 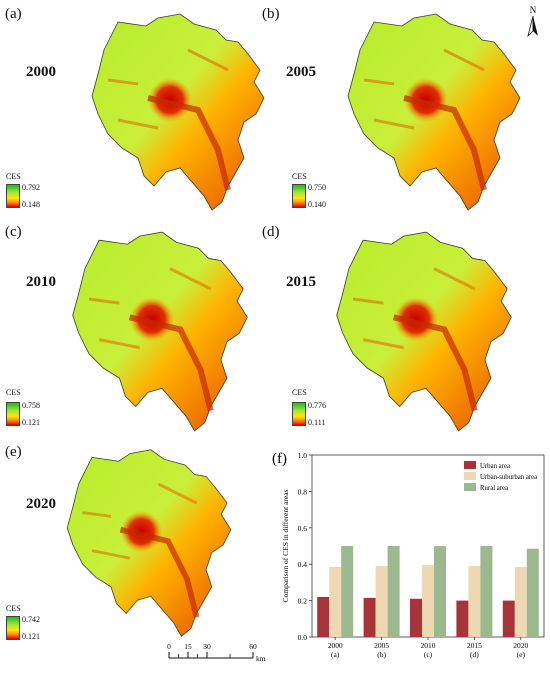 What do you see at coordinates (381, 654) in the screenshot?
I see `x-tick-sublabel: (b)` at bounding box center [381, 654].